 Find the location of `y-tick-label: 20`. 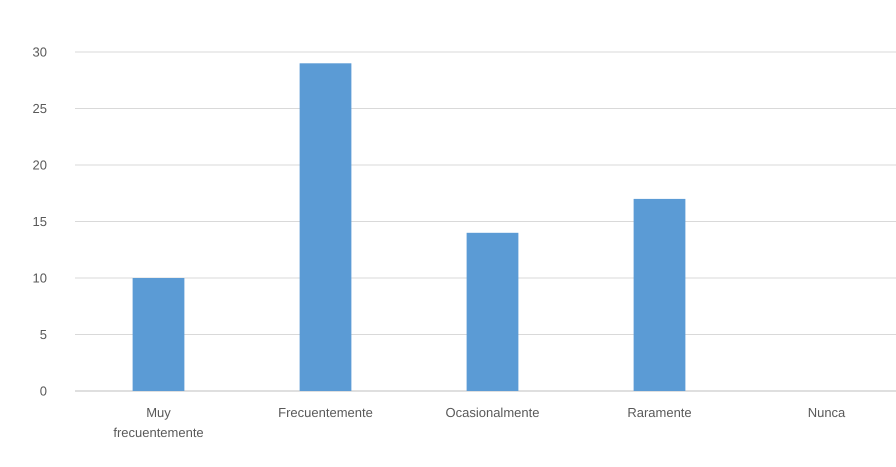

y-tick-label: 20 is located at coordinates (39, 165).